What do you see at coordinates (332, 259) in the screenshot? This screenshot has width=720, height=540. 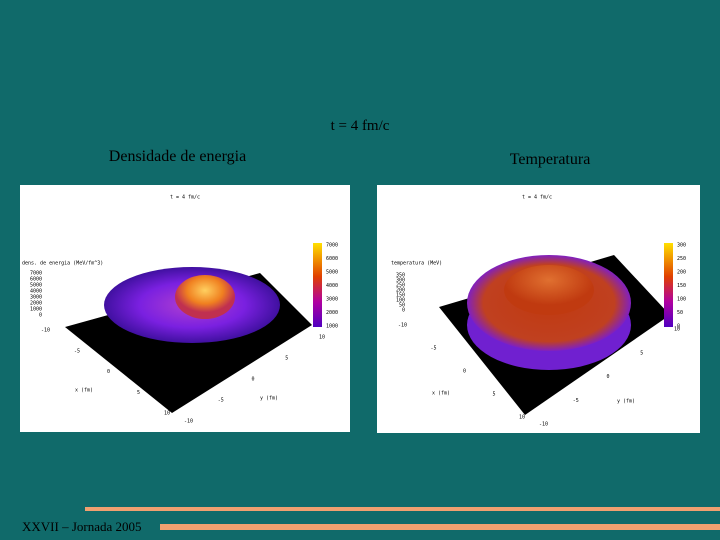 I see `colorbar-tick-label: 6000` at bounding box center [332, 259].